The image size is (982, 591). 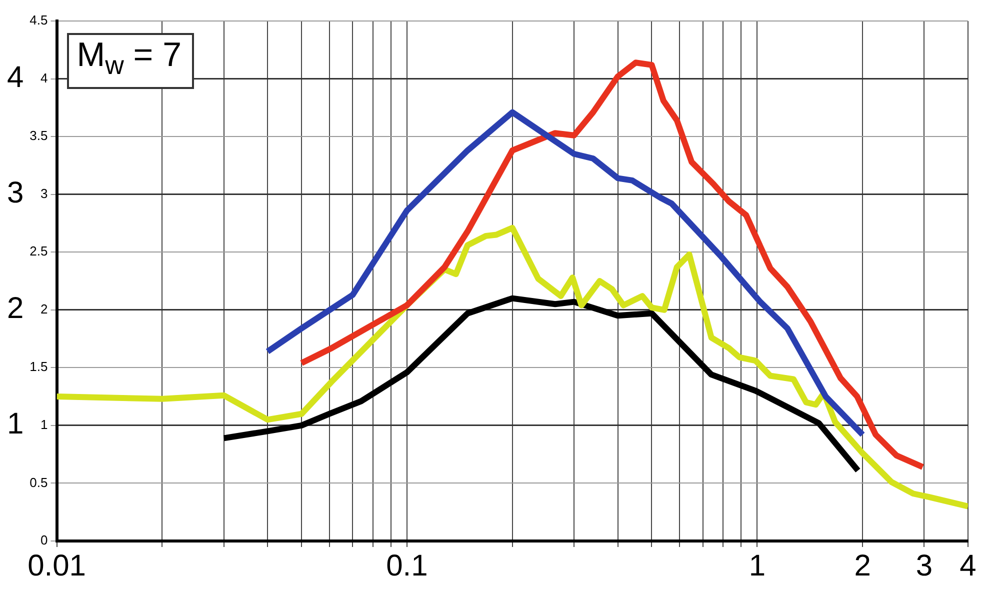 What do you see at coordinates (39, 136) in the screenshot?
I see `y-tick-label: 3.5` at bounding box center [39, 136].